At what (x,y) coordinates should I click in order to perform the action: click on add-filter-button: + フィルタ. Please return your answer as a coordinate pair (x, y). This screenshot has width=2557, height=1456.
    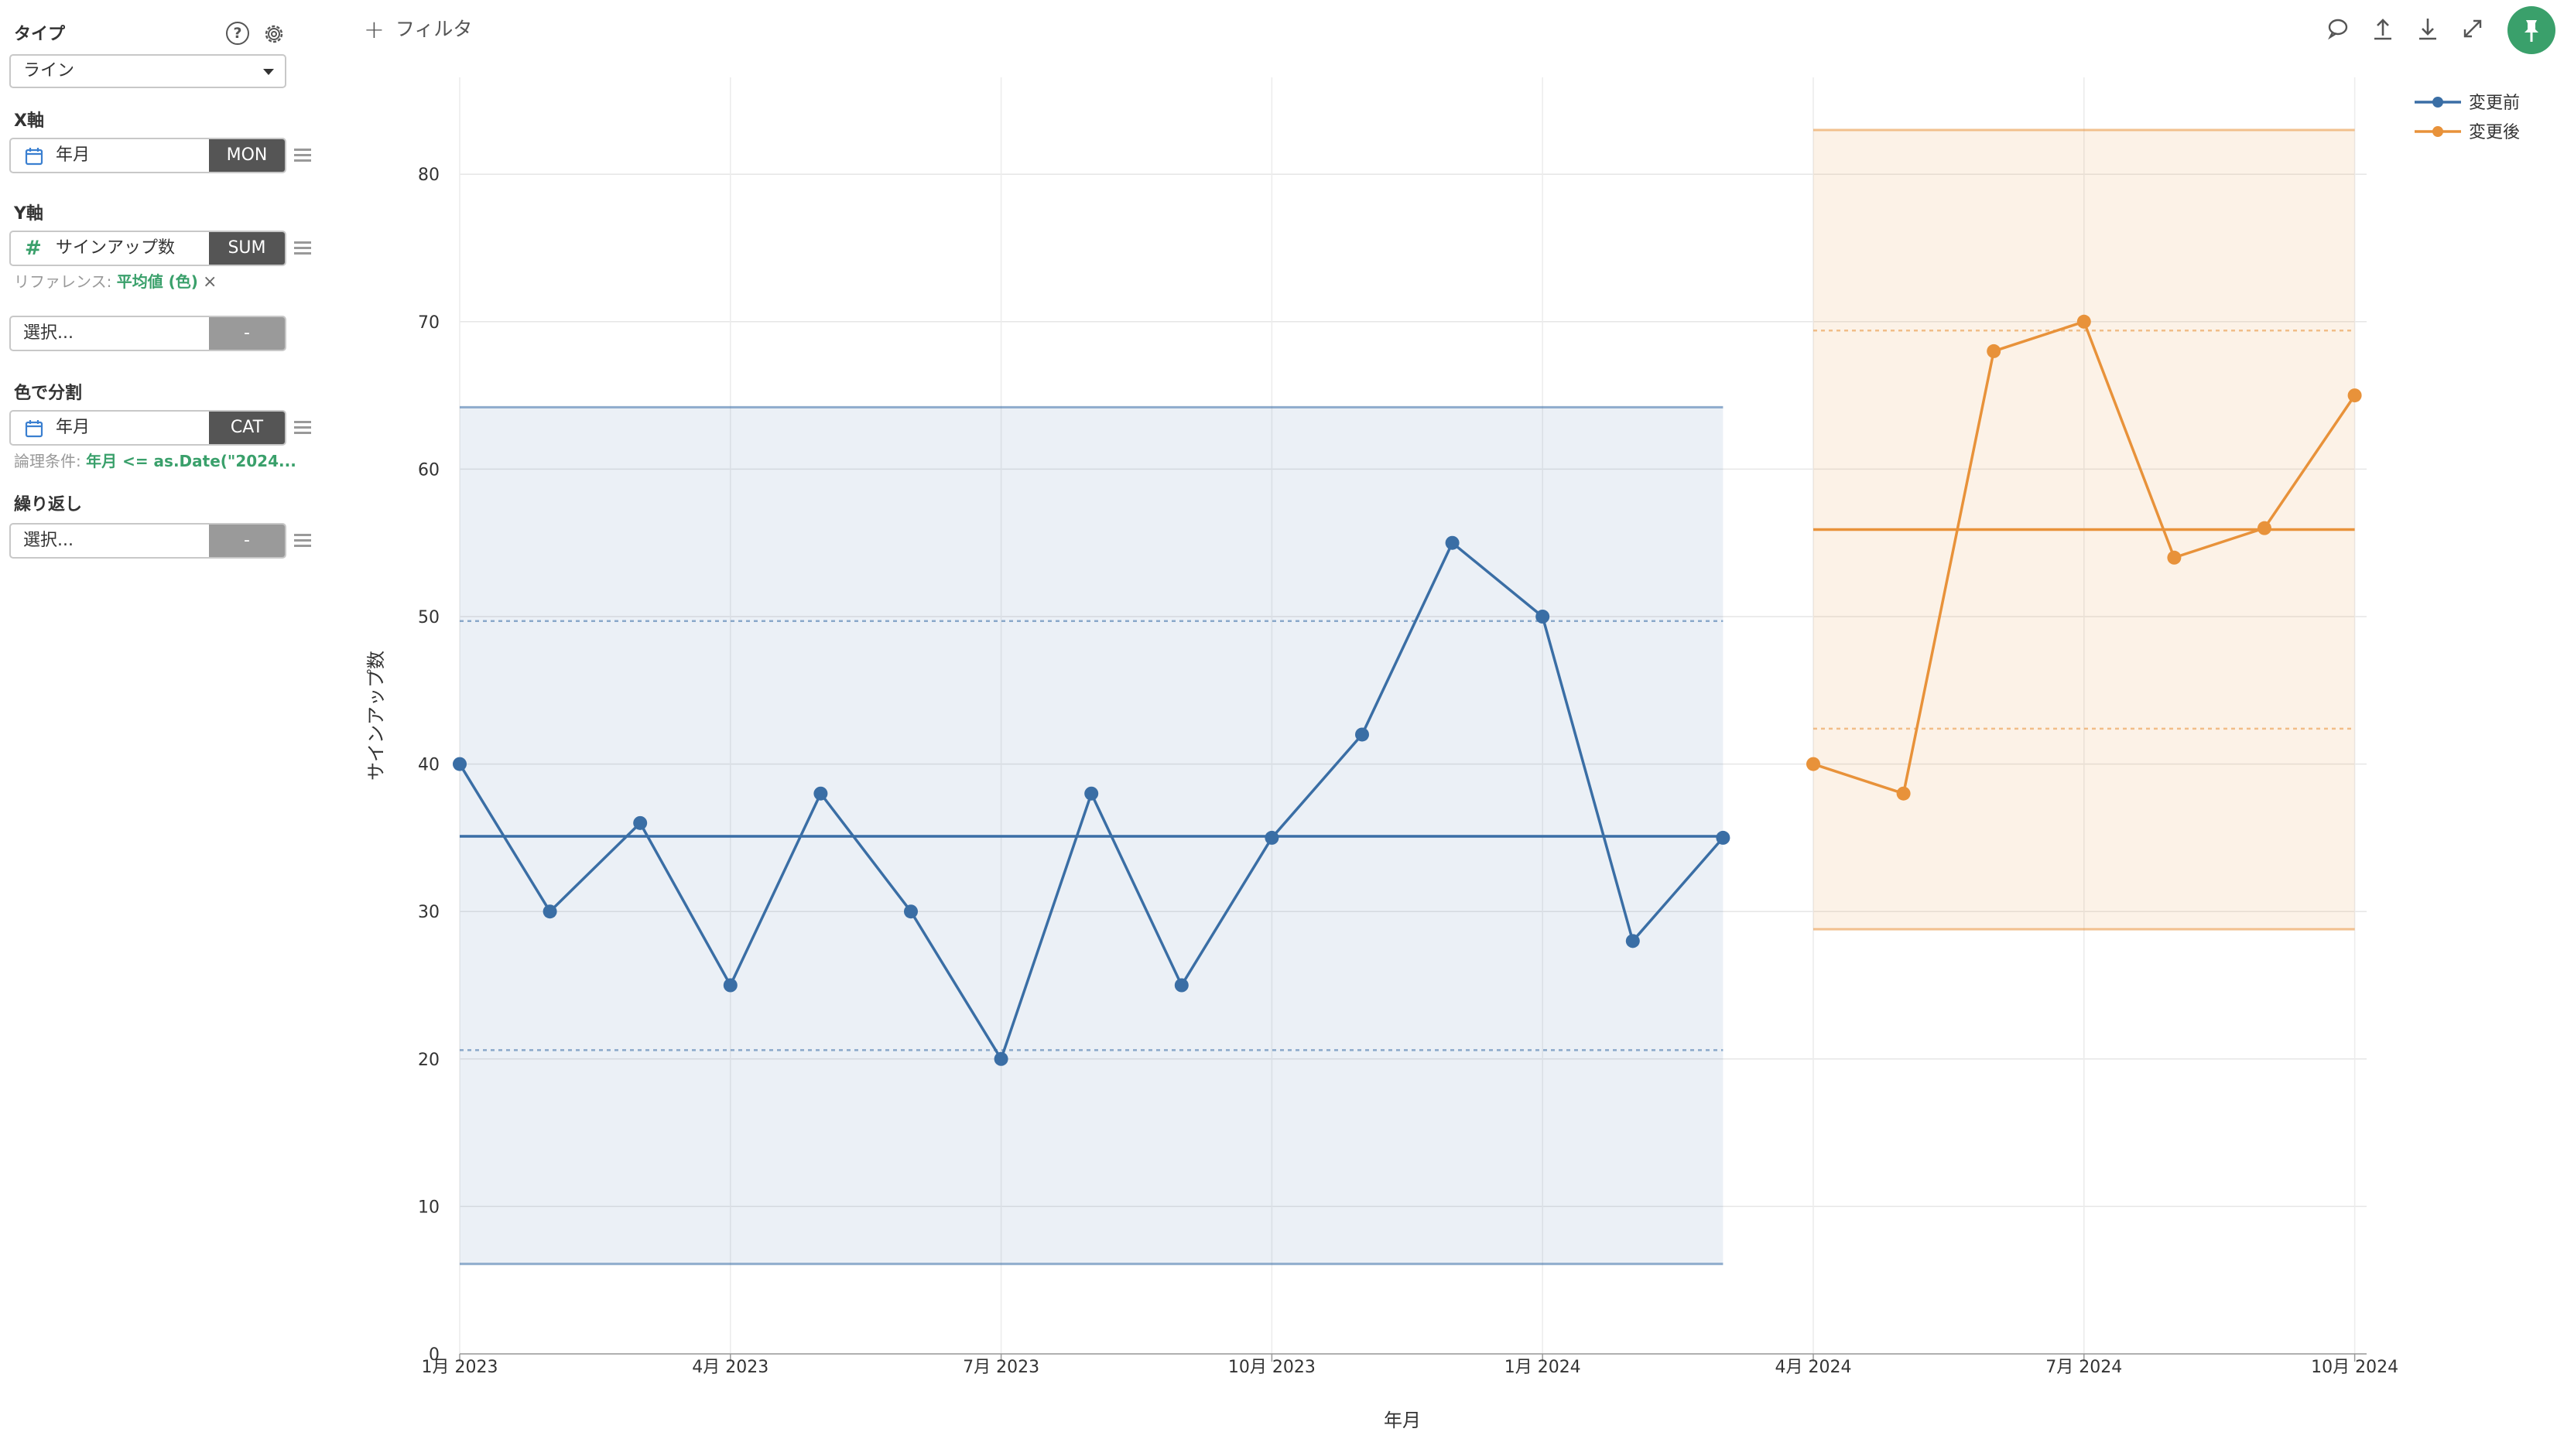
    Looking at the image, I should click on (418, 29).